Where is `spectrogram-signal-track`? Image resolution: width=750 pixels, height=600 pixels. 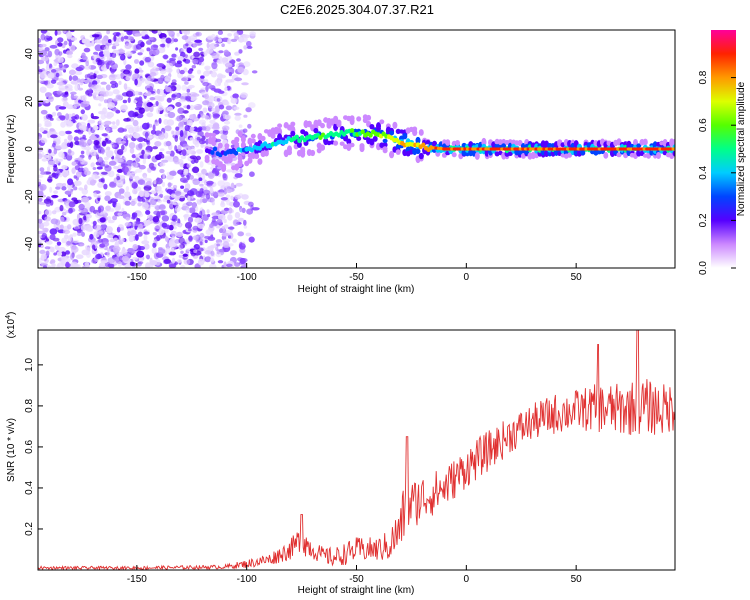
spectrogram-signal-track is located at coordinates (439, 143).